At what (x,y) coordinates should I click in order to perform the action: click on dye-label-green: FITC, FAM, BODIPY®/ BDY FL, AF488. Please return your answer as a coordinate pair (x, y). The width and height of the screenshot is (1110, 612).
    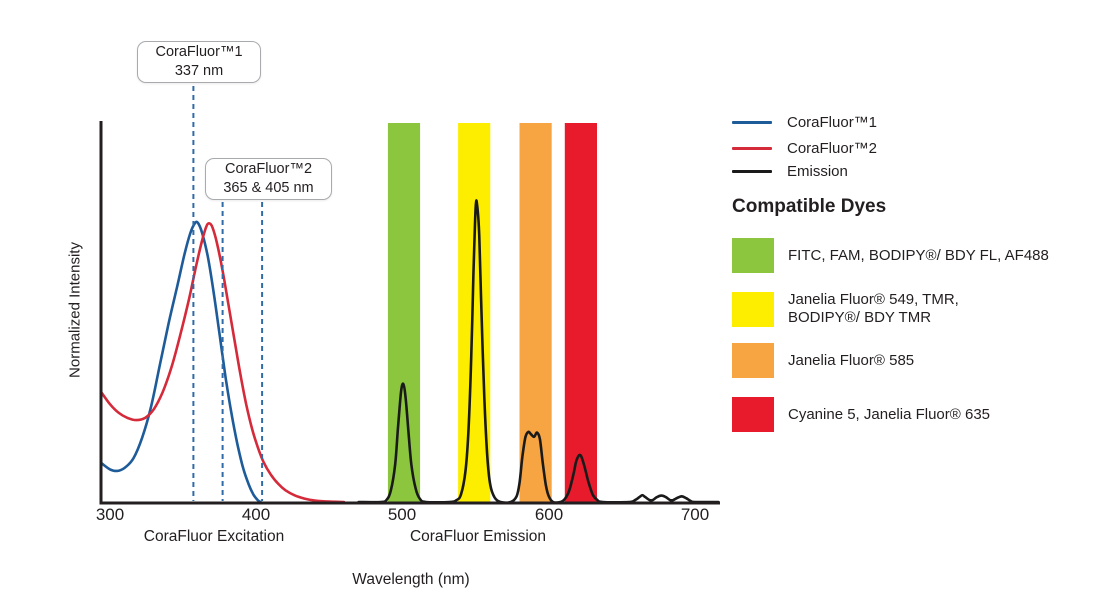
    Looking at the image, I should click on (918, 255).